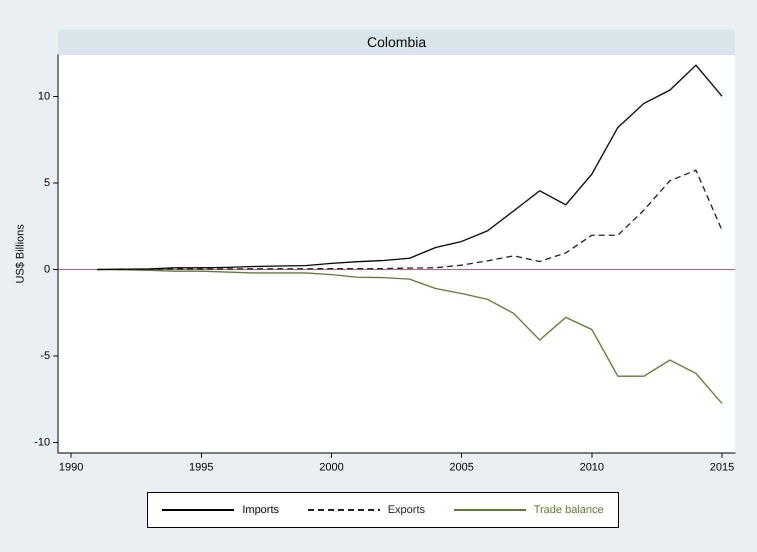 The image size is (757, 552). I want to click on y-tick-label: 10, so click(44, 96).